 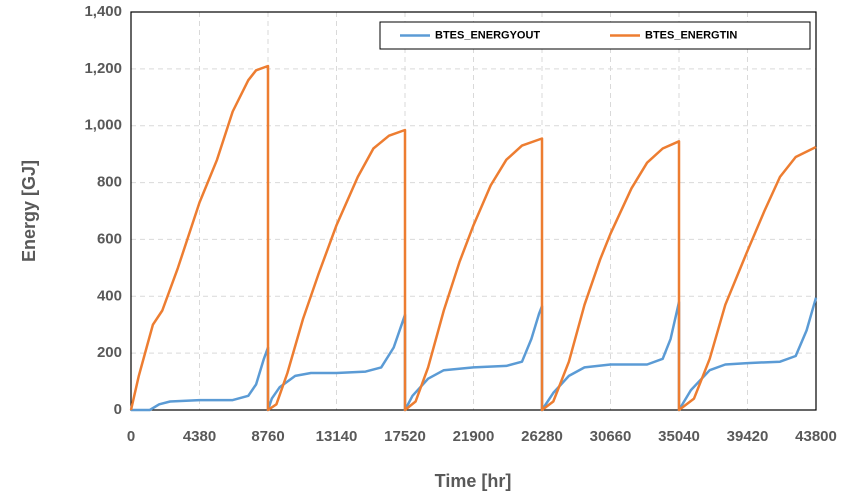 What do you see at coordinates (109, 352) in the screenshot?
I see `y-tick-label: 200` at bounding box center [109, 352].